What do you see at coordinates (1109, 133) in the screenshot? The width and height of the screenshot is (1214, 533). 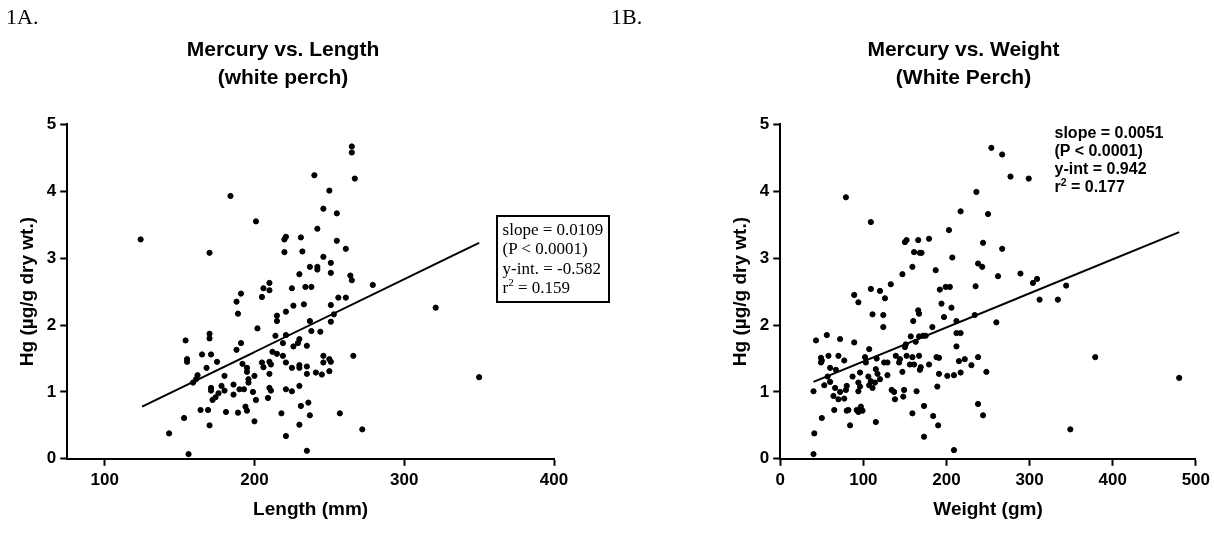 I see `text: slope = 0.0051` at bounding box center [1109, 133].